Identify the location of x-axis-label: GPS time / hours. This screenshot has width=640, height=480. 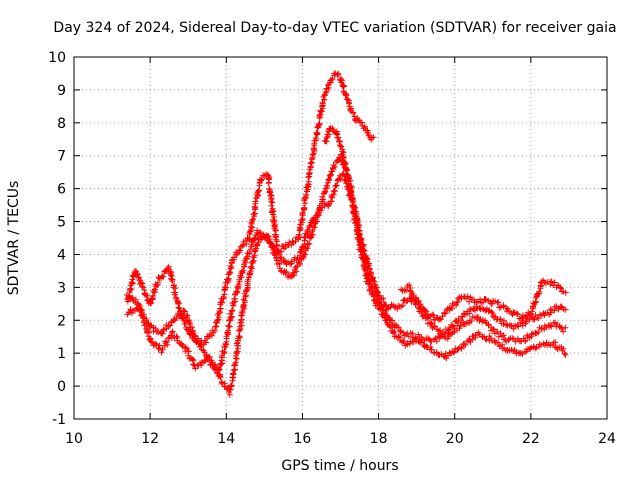
(339, 466).